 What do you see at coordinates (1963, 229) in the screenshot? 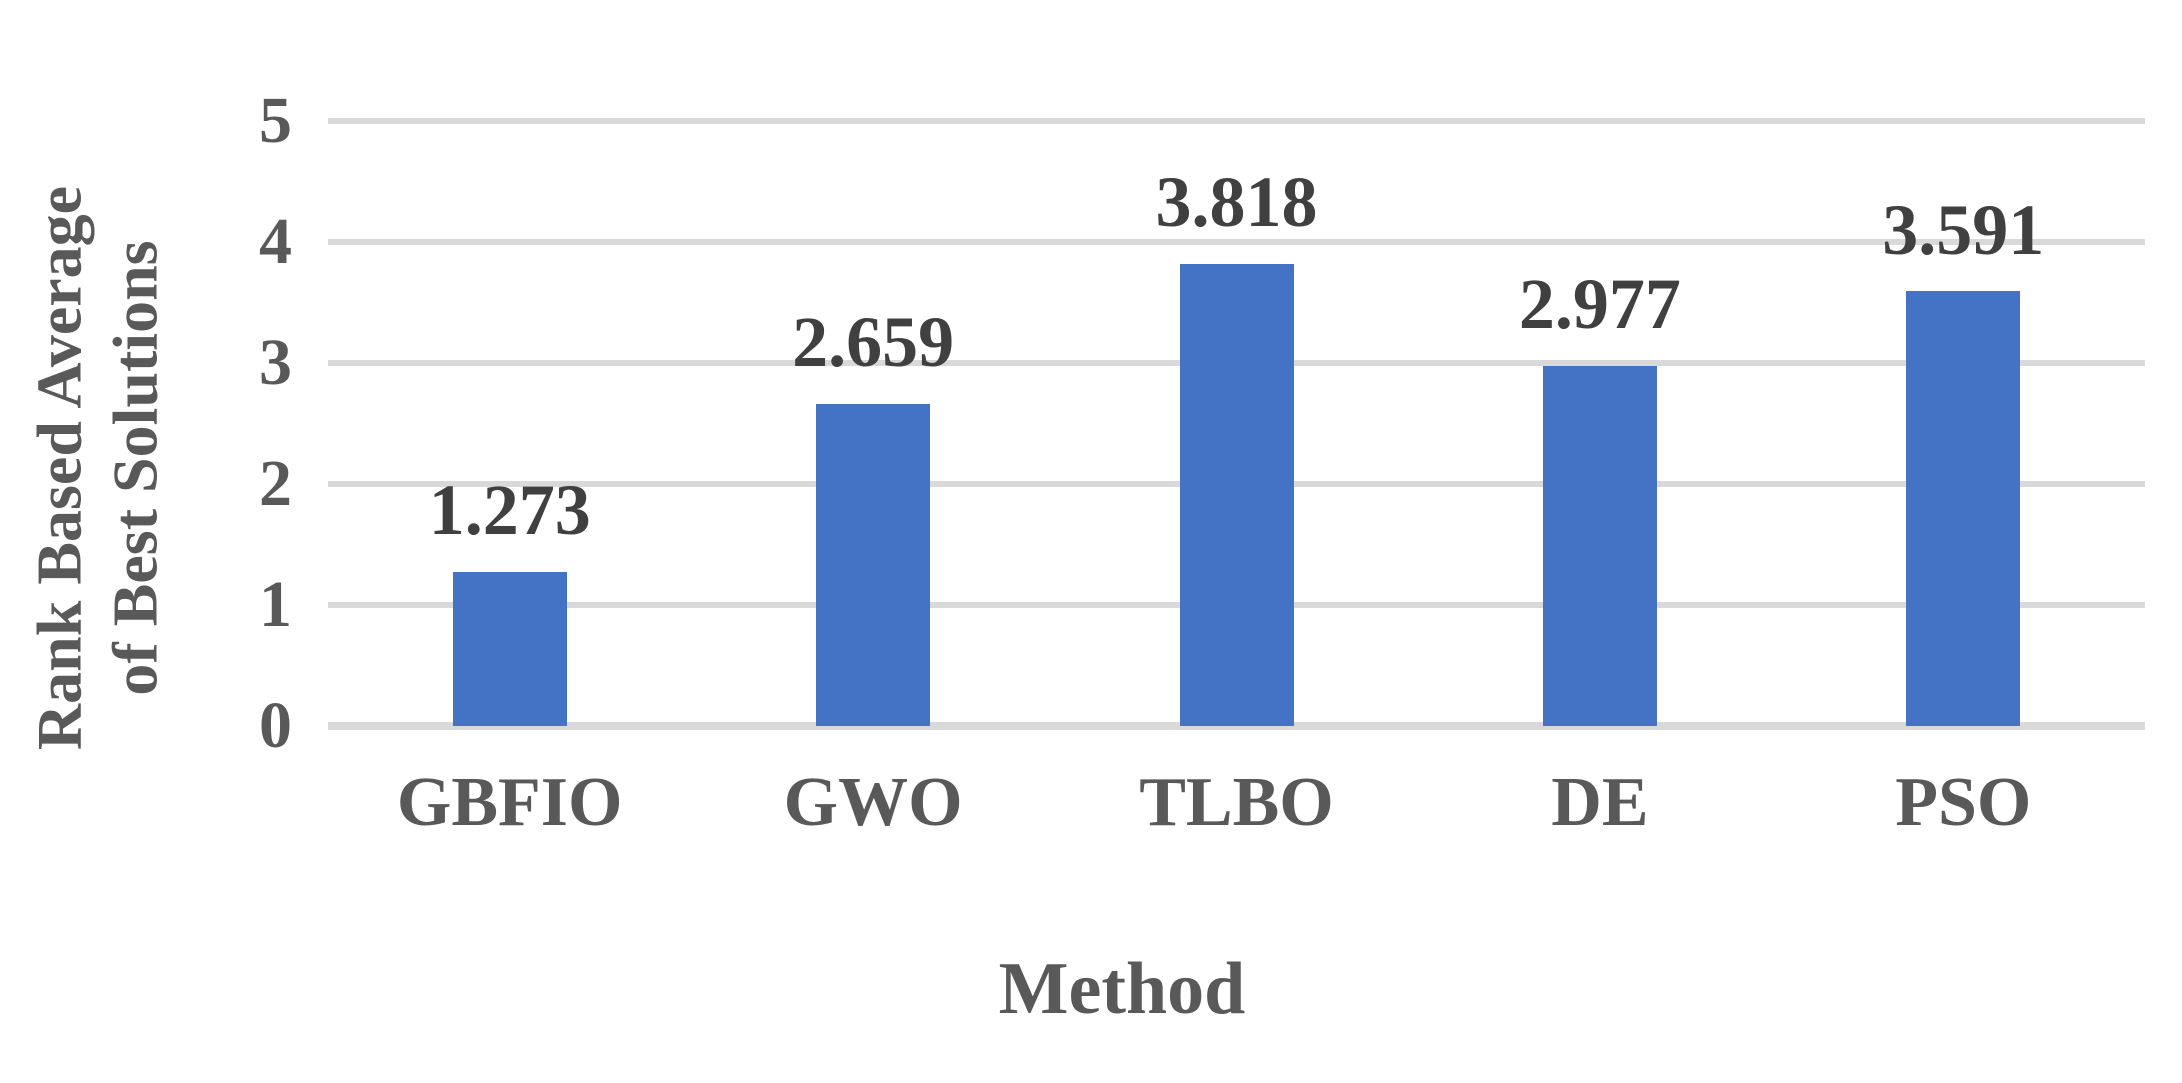
I see `bar-value-label-pso: 3.591` at bounding box center [1963, 229].